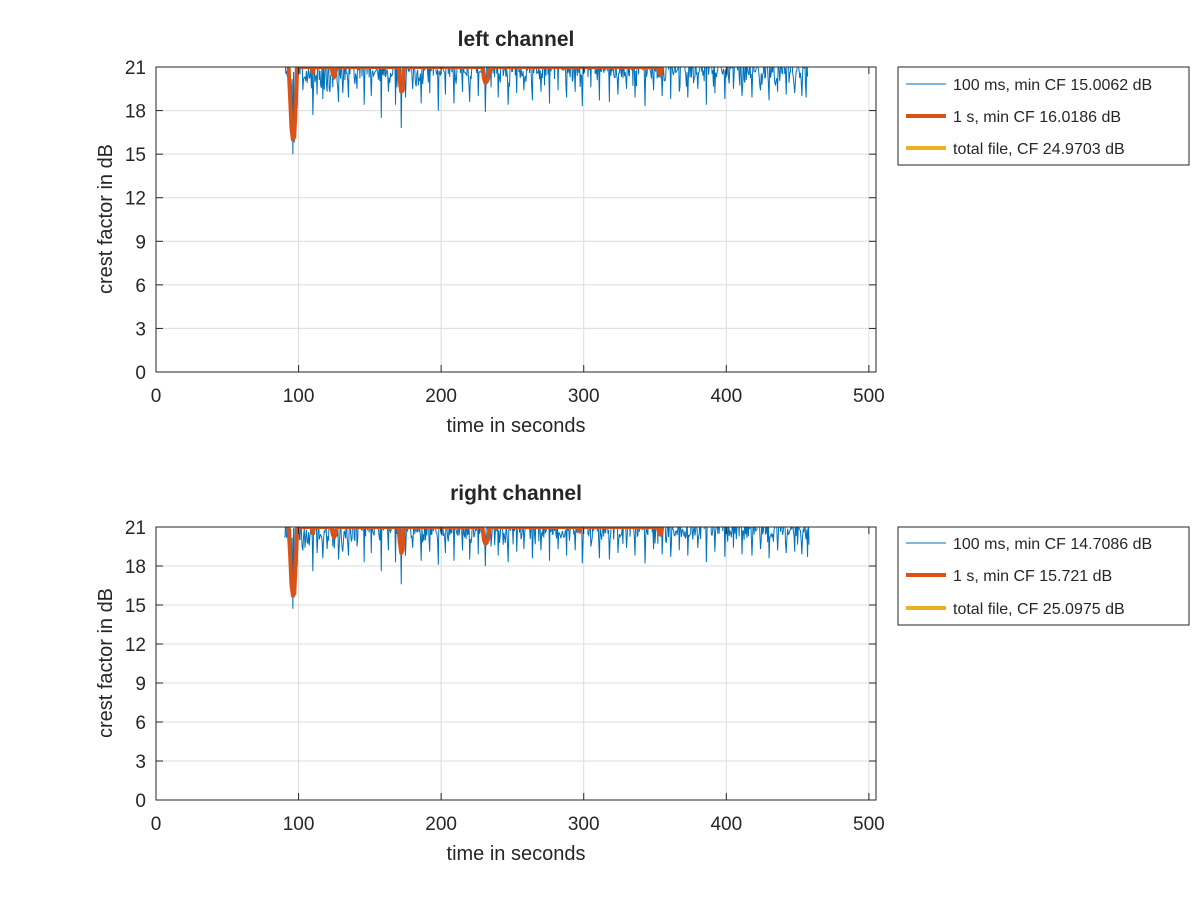  What do you see at coordinates (1039, 609) in the screenshot?
I see `legend-entry-total: total file, CF 25.0975 dB` at bounding box center [1039, 609].